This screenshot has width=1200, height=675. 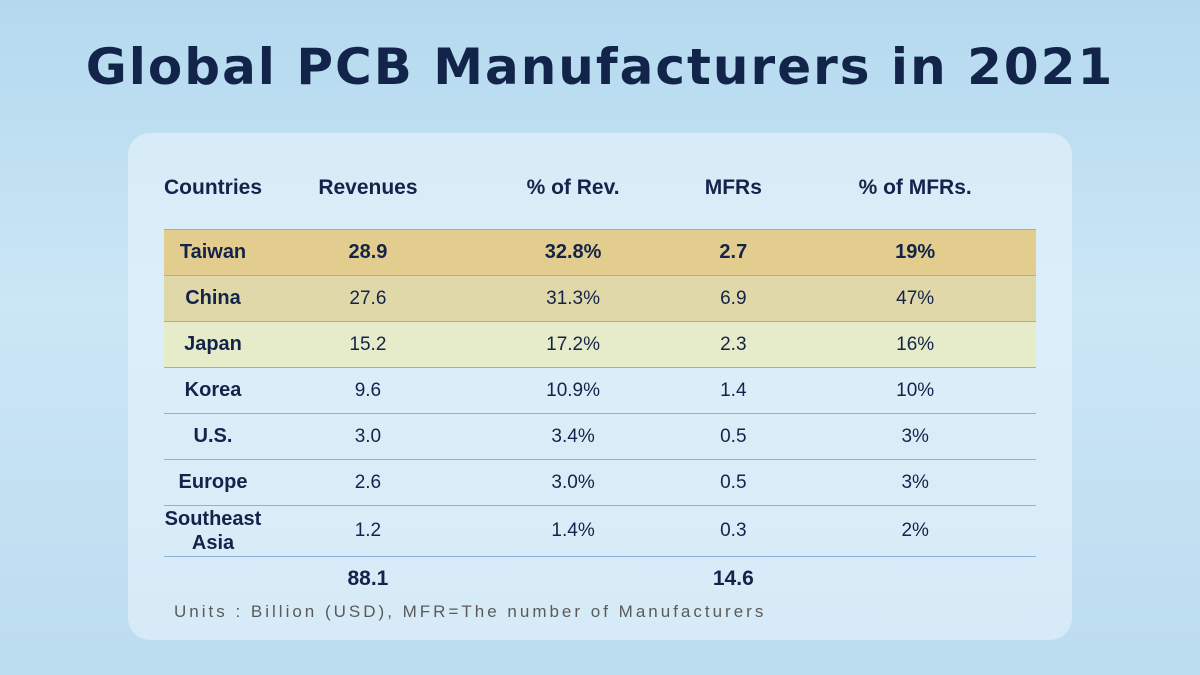 What do you see at coordinates (915, 298) in the screenshot?
I see `cell-pct-mfrs: 47%` at bounding box center [915, 298].